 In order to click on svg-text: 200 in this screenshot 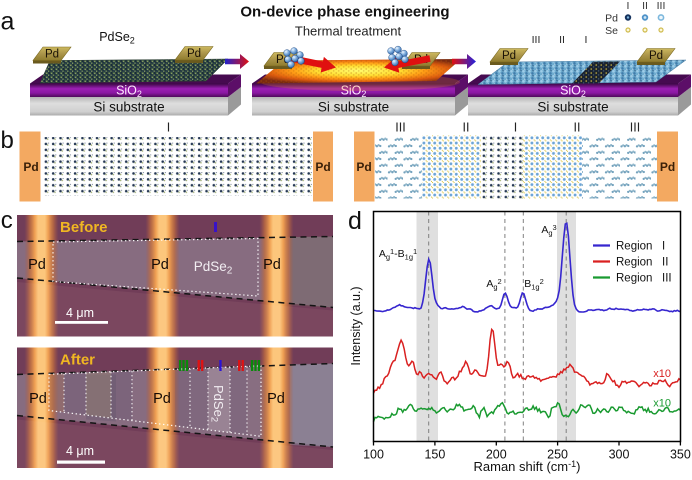, I will do `click(496, 455)`.